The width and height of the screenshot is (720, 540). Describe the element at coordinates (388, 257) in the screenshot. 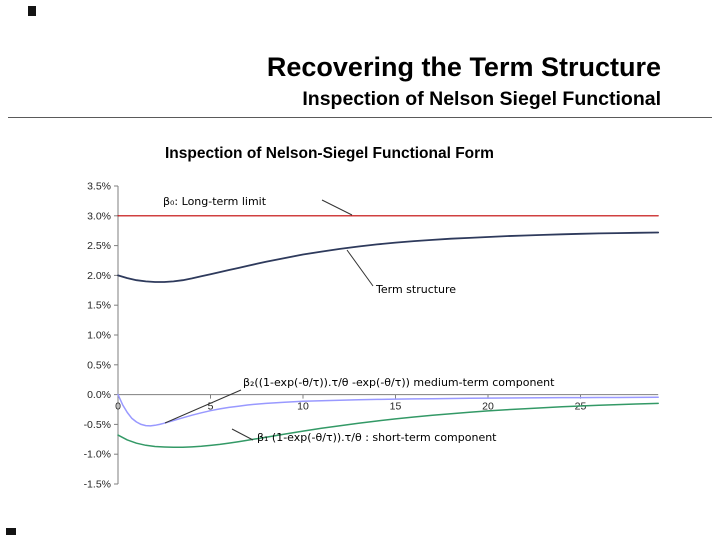

I see `series-term-structure` at that location.